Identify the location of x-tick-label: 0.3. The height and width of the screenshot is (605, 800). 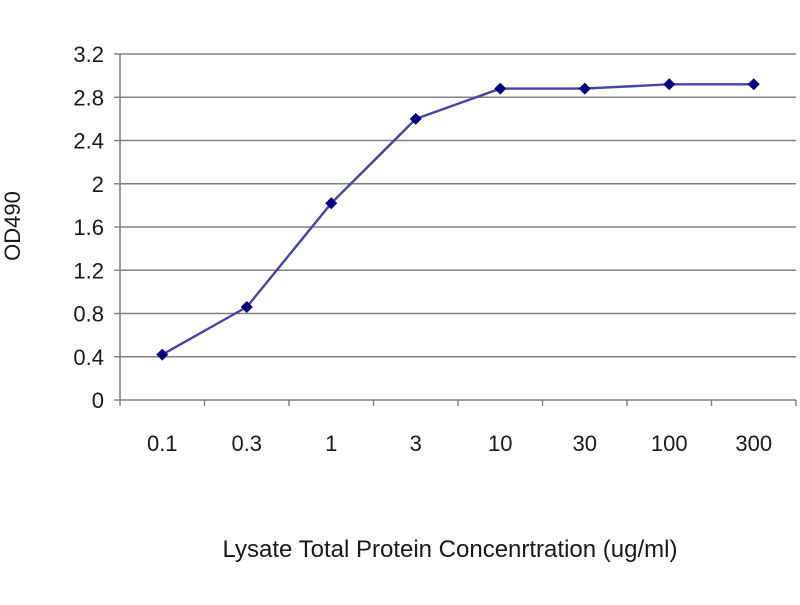
(246, 443).